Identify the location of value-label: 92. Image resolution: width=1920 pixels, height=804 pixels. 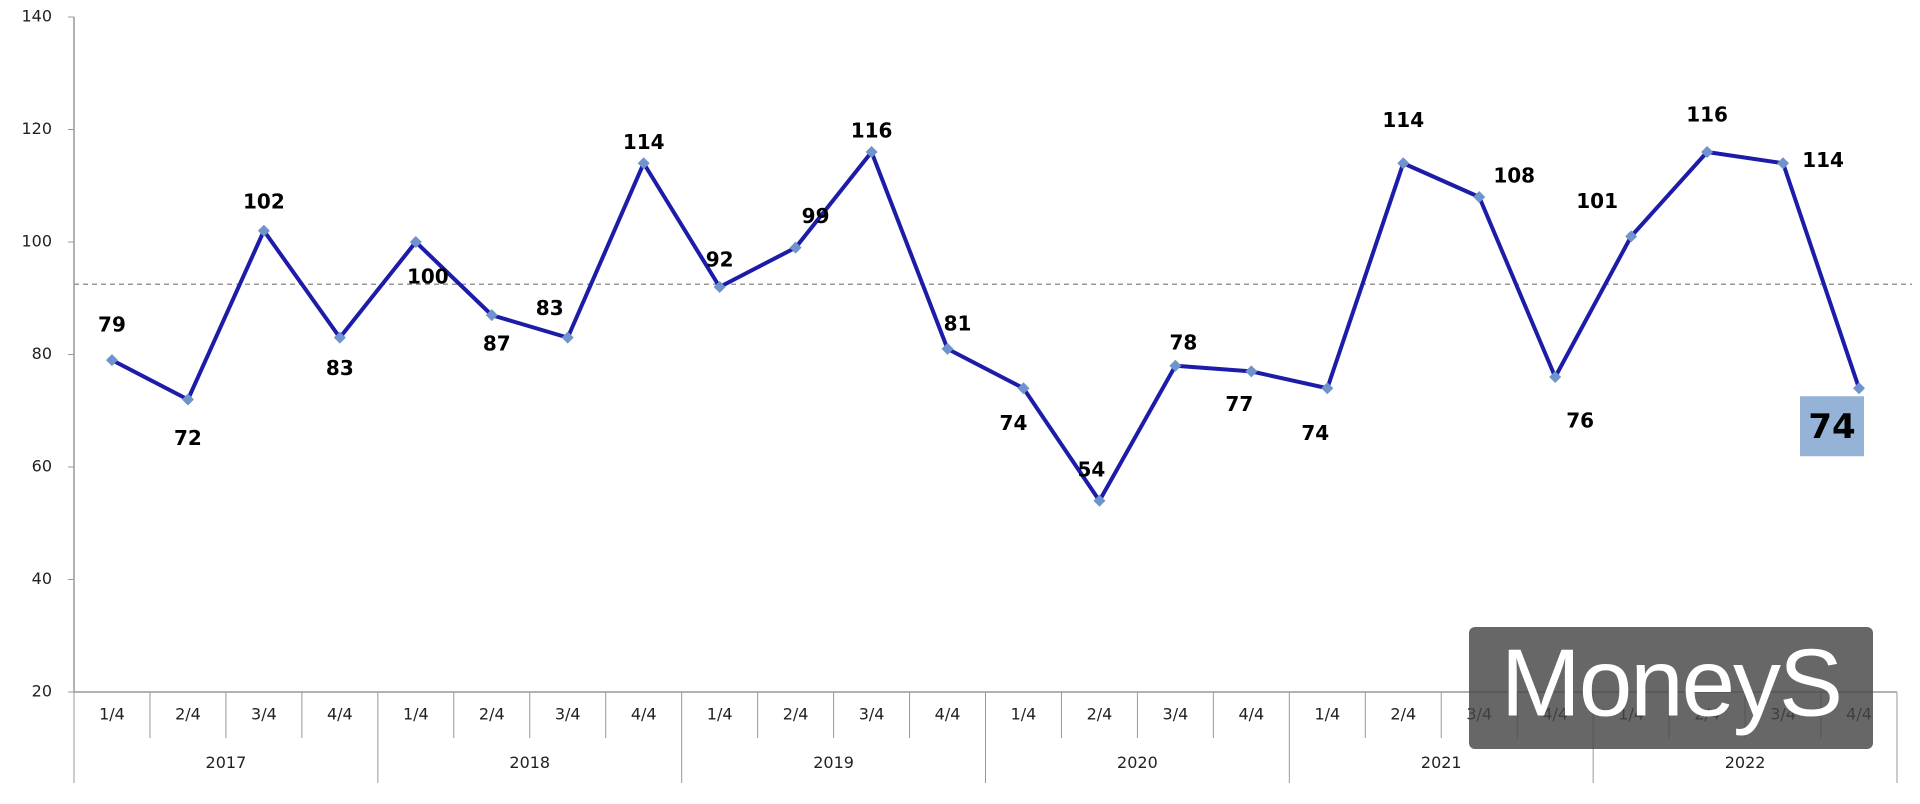
(720, 260).